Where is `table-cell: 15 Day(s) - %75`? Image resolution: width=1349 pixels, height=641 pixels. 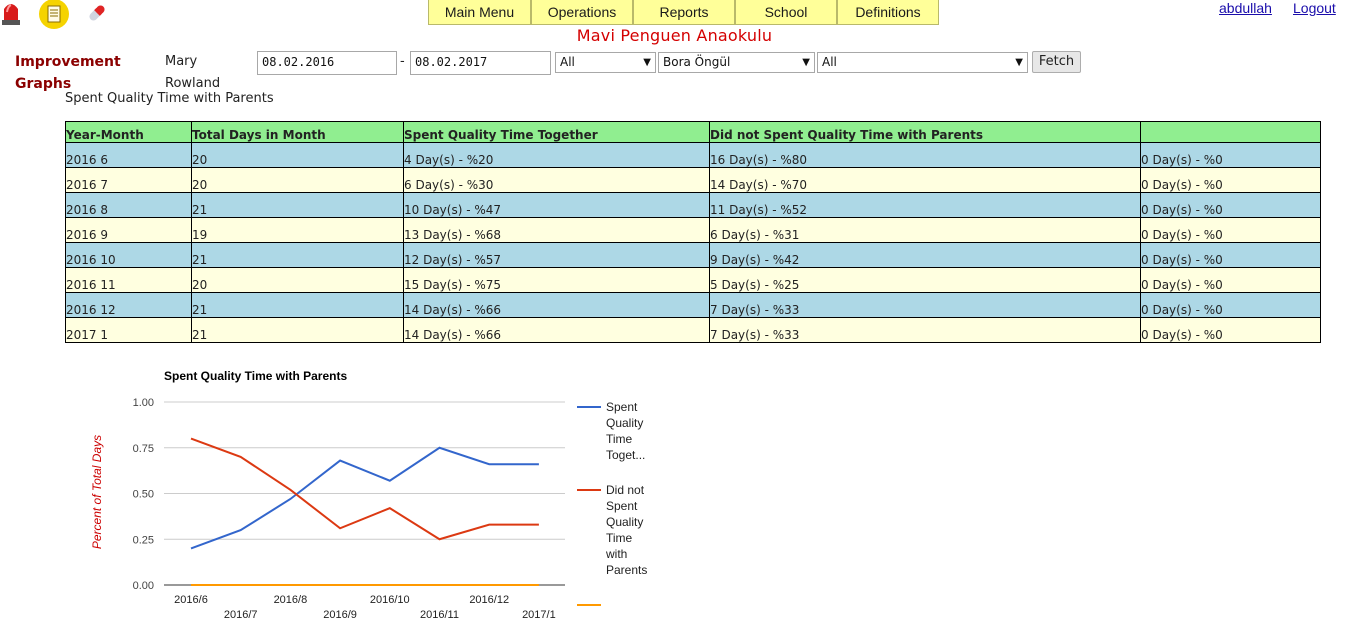 table-cell: 15 Day(s) - %75 is located at coordinates (556, 280).